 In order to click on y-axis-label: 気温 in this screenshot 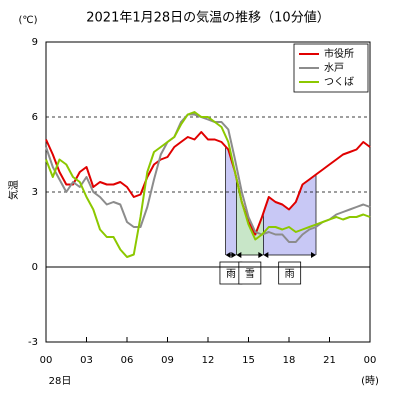, I will do `click(13, 190)`.